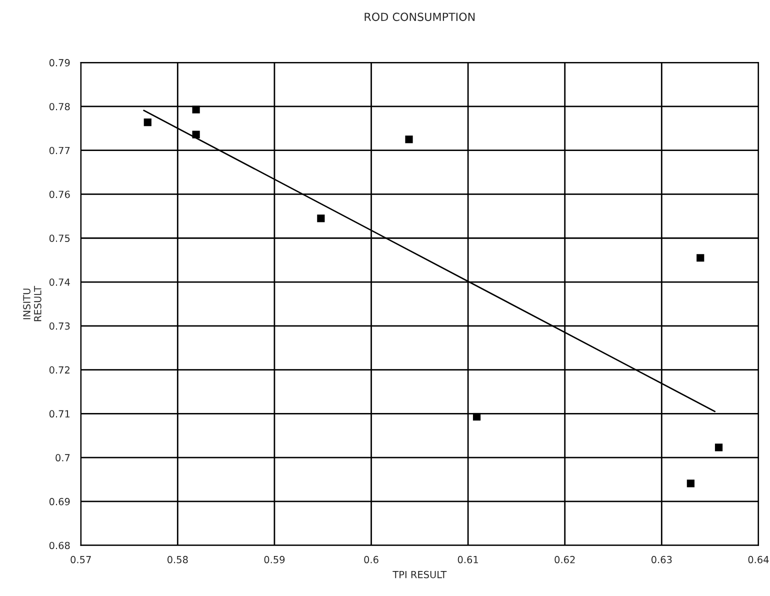 The image size is (770, 596). What do you see at coordinates (59, 62) in the screenshot?
I see `y-tick-label: 0.79` at bounding box center [59, 62].